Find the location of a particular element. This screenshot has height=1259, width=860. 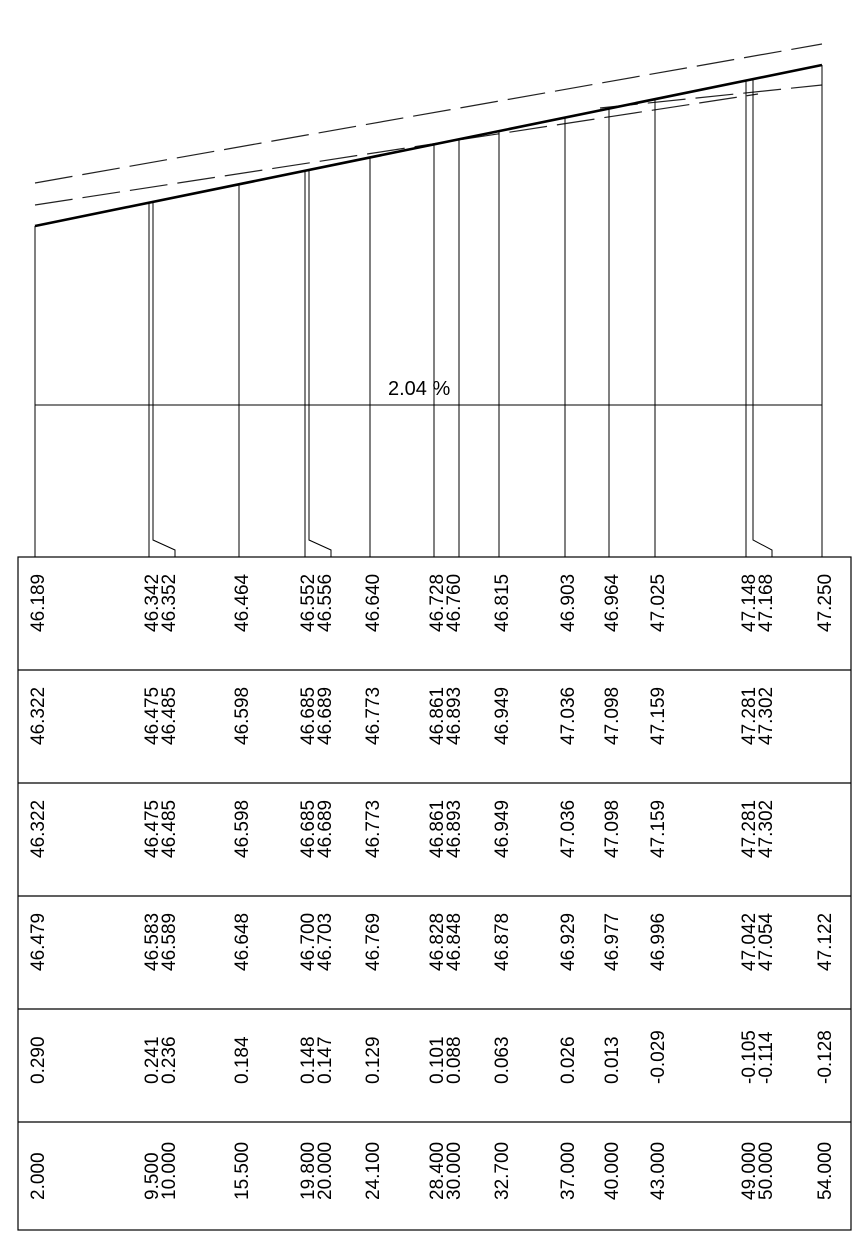

table-cell: 46.769 is located at coordinates (373, 942).